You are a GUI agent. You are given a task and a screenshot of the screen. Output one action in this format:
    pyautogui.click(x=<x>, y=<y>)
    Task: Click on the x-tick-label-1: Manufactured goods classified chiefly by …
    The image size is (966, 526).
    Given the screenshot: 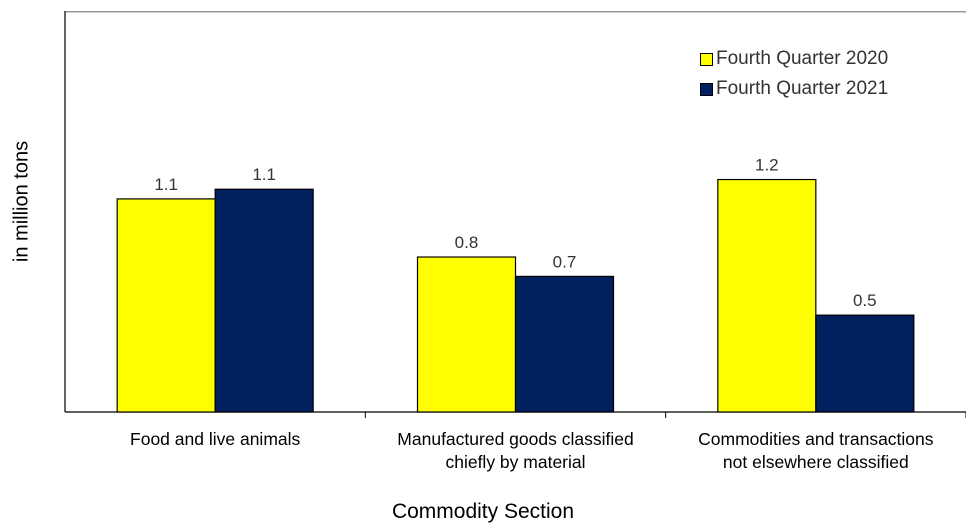 What is the action you would take?
    pyautogui.click(x=516, y=451)
    